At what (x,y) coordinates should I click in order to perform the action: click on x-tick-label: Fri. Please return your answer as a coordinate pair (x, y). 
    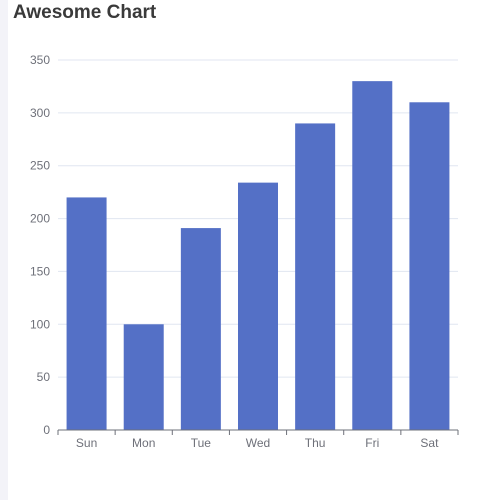
    Looking at the image, I should click on (372, 443).